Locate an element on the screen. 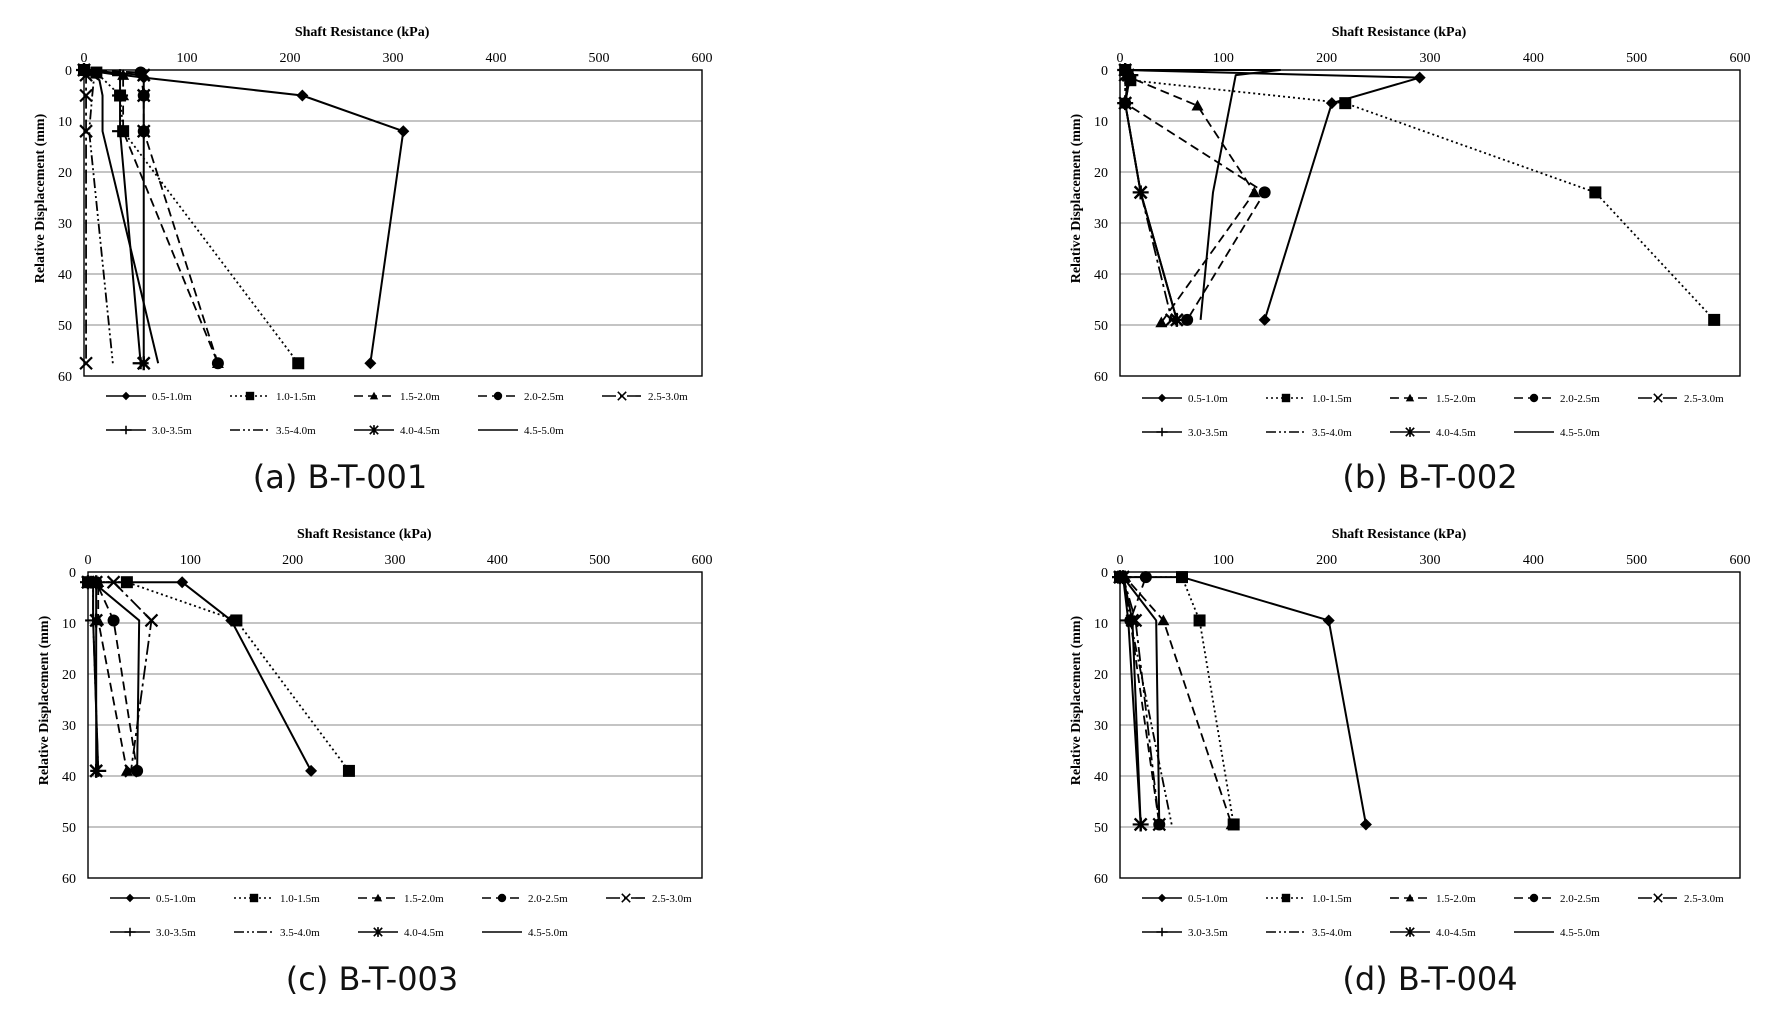 The width and height of the screenshot is (1768, 1028). plot-frame is located at coordinates (1430, 725).